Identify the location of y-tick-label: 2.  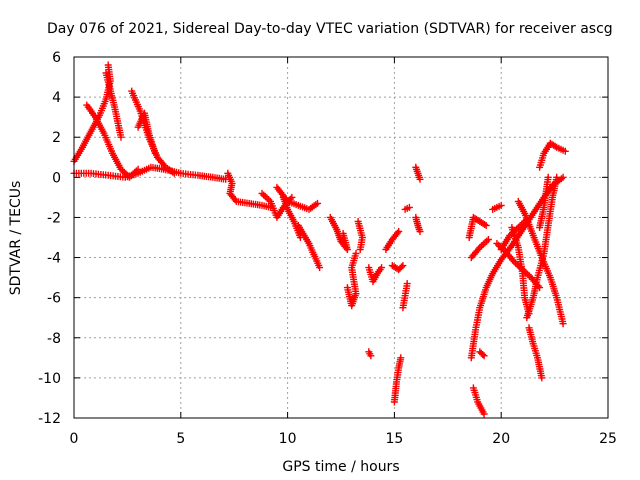
(56, 138).